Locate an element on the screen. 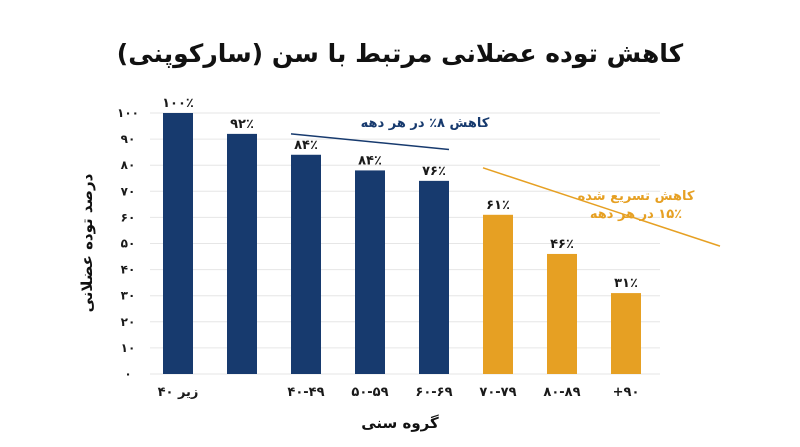 The width and height of the screenshot is (800, 447). y-tick-label: ۲۰ is located at coordinates (128, 322).